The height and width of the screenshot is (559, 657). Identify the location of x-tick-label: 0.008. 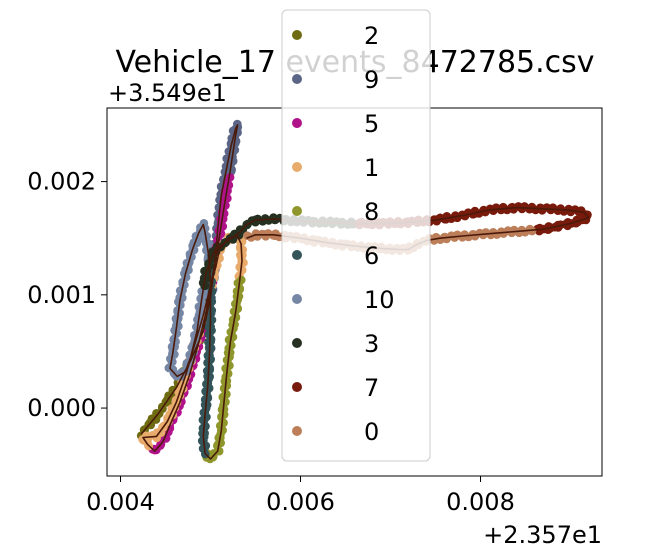
(480, 502).